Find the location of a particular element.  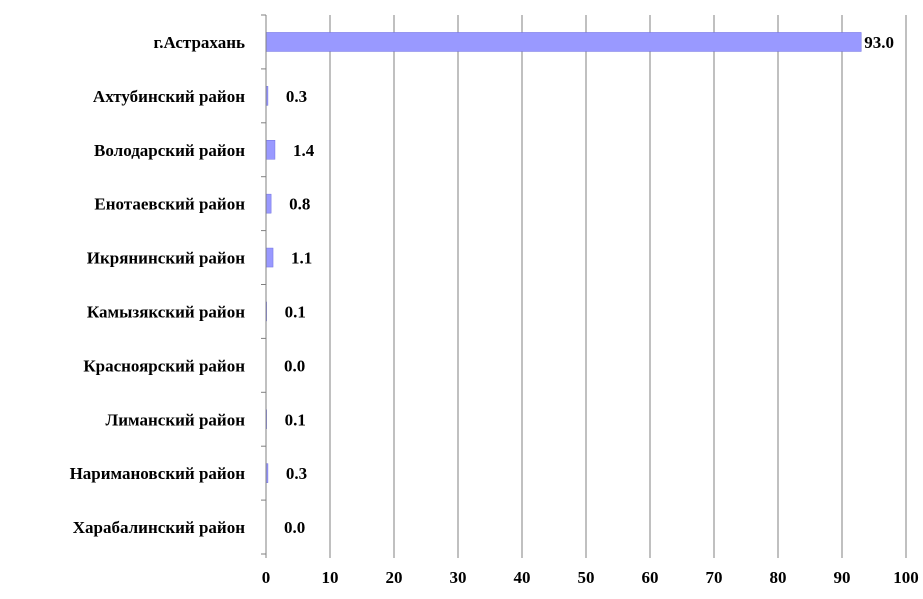

category-label: Икрянинский район is located at coordinates (166, 258).